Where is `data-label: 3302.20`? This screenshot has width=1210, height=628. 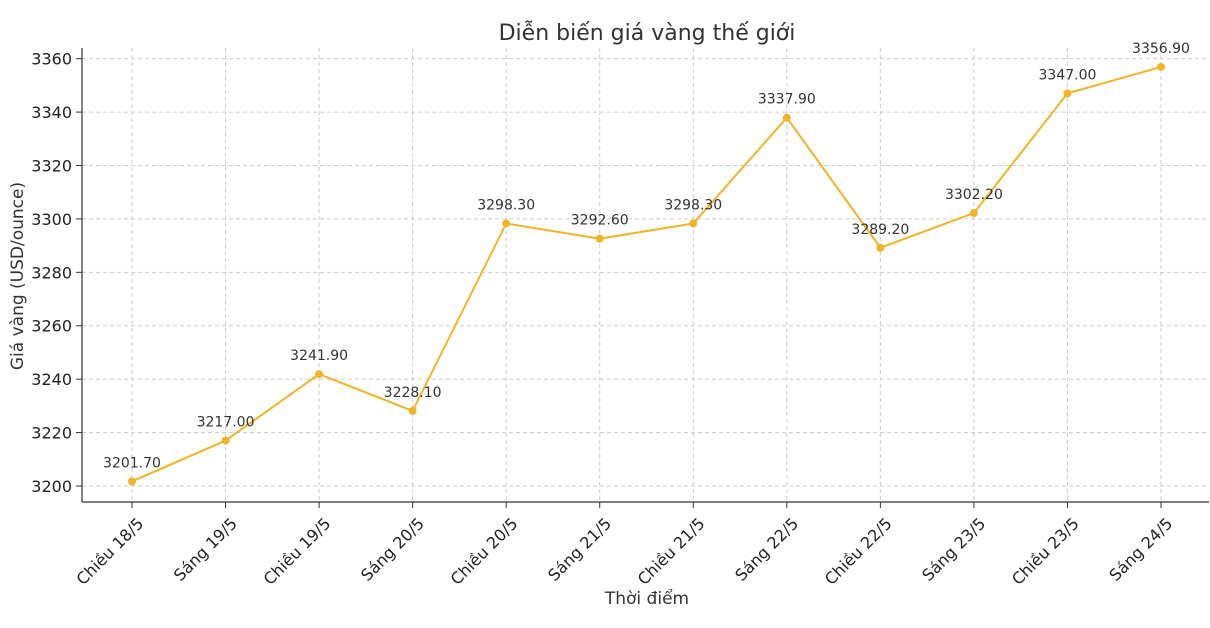 data-label: 3302.20 is located at coordinates (974, 195).